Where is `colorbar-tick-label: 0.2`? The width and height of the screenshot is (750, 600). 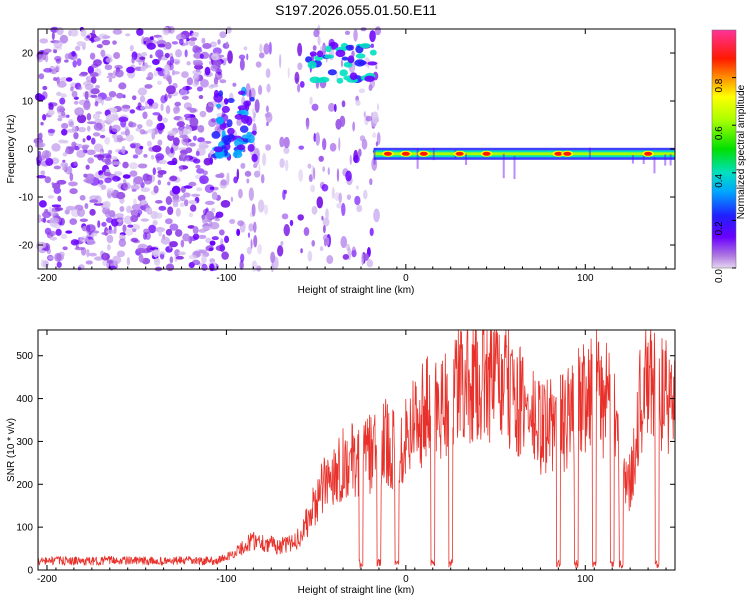
colorbar-tick-label: 0.2 is located at coordinates (719, 228).